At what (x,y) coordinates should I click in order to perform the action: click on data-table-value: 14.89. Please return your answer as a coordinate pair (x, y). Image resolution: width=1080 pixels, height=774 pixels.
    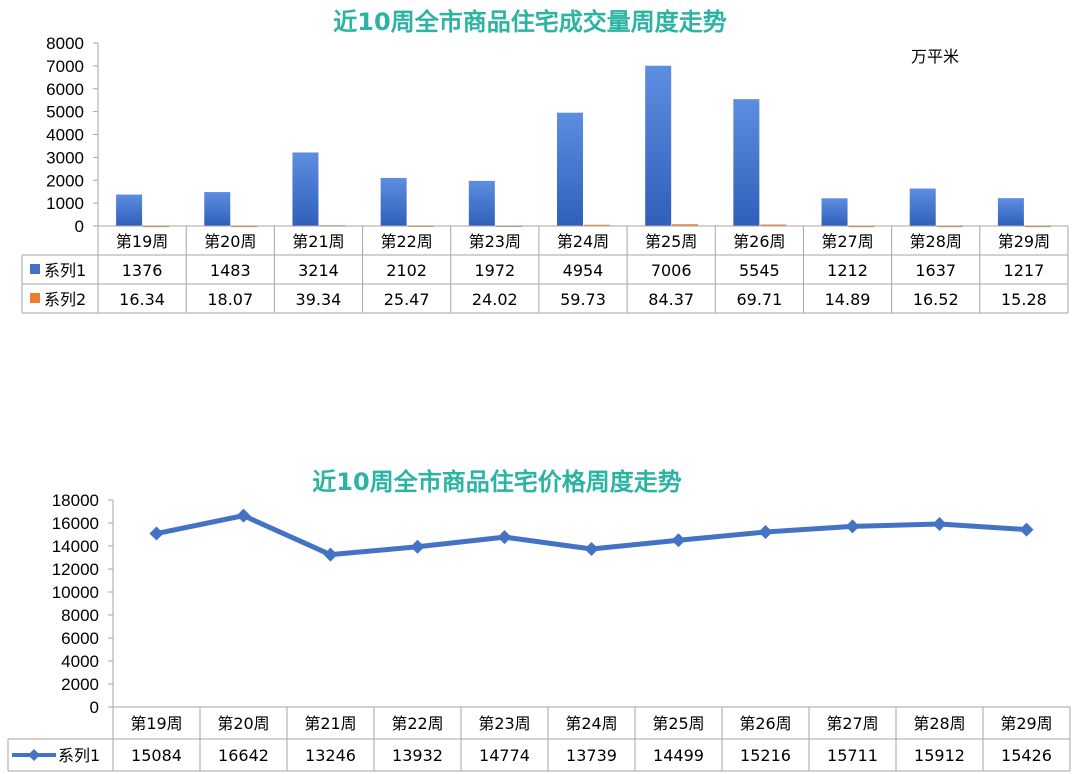
    Looking at the image, I should click on (848, 299).